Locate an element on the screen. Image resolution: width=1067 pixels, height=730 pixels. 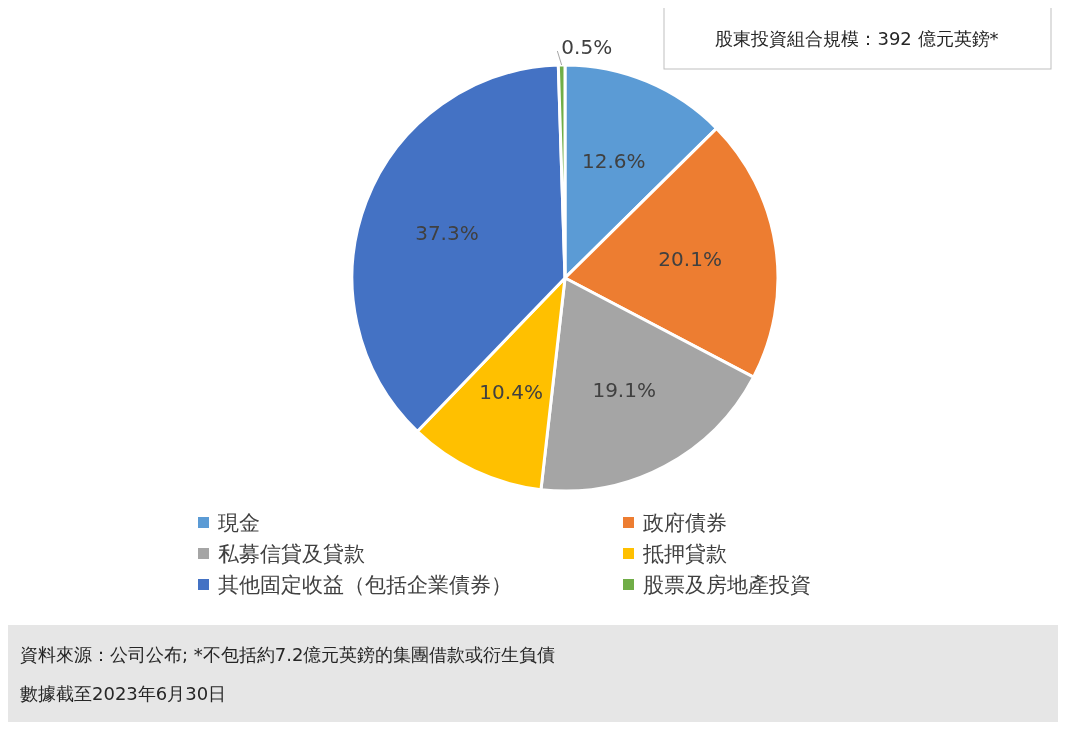
data-label: 37.3% is located at coordinates (447, 232).